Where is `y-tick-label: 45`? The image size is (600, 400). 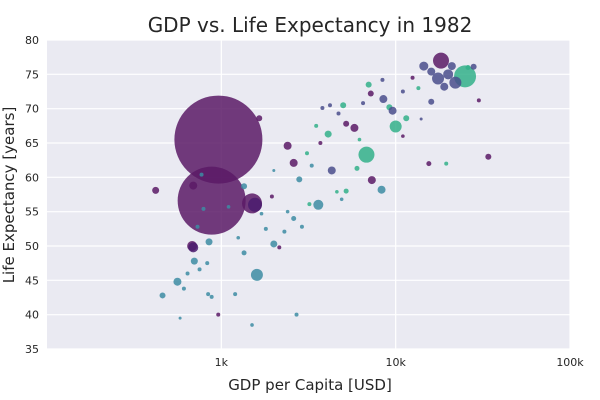
y-tick-label: 45 is located at coordinates (32, 280).